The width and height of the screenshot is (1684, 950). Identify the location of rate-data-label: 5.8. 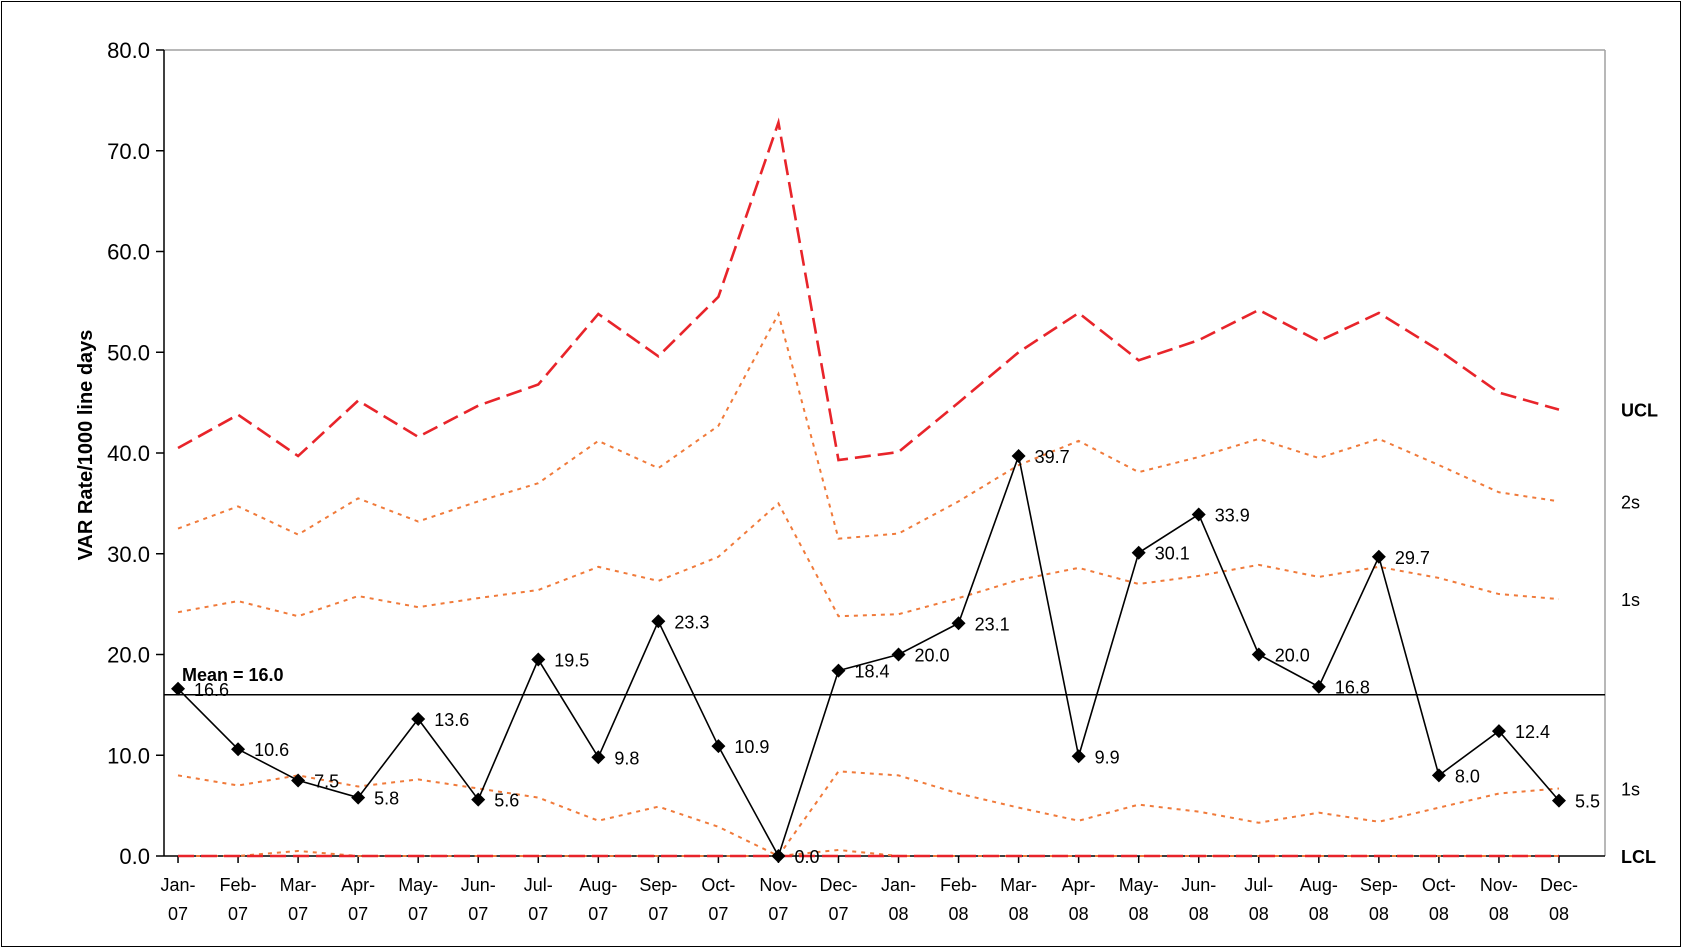
(386, 799).